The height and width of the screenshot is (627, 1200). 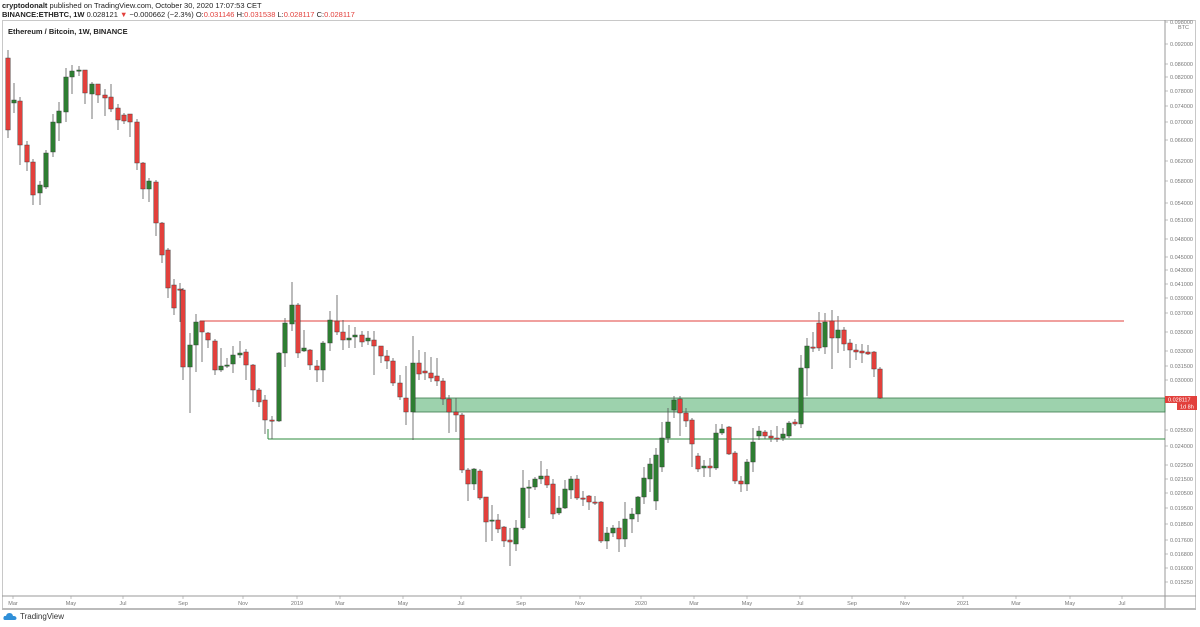 What do you see at coordinates (1181, 123) in the screenshot?
I see `y-tick-label: 0.070000` at bounding box center [1181, 123].